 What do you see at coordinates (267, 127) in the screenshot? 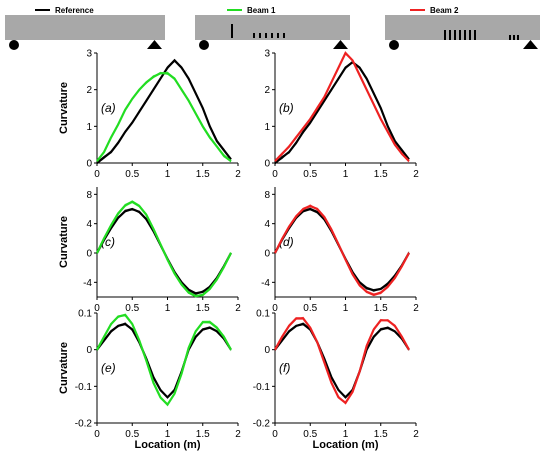
I see `y-tick-label: 1` at bounding box center [267, 127].